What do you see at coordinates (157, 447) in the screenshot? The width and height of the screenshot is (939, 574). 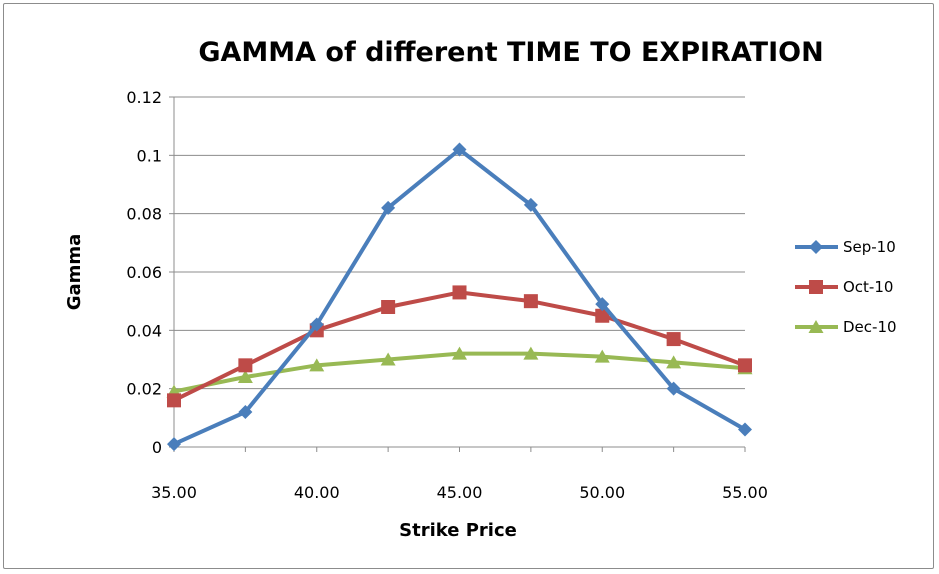 I see `y-tick-label: 0` at bounding box center [157, 447].